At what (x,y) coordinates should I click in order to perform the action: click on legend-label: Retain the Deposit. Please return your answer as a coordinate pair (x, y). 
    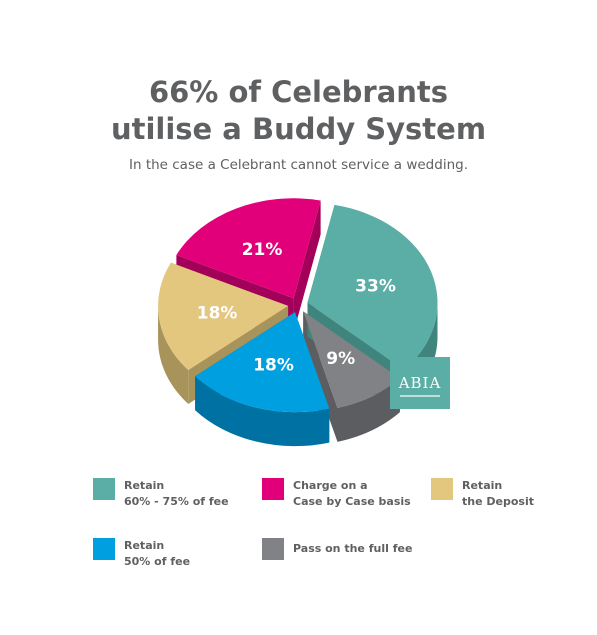
    Looking at the image, I should click on (498, 493).